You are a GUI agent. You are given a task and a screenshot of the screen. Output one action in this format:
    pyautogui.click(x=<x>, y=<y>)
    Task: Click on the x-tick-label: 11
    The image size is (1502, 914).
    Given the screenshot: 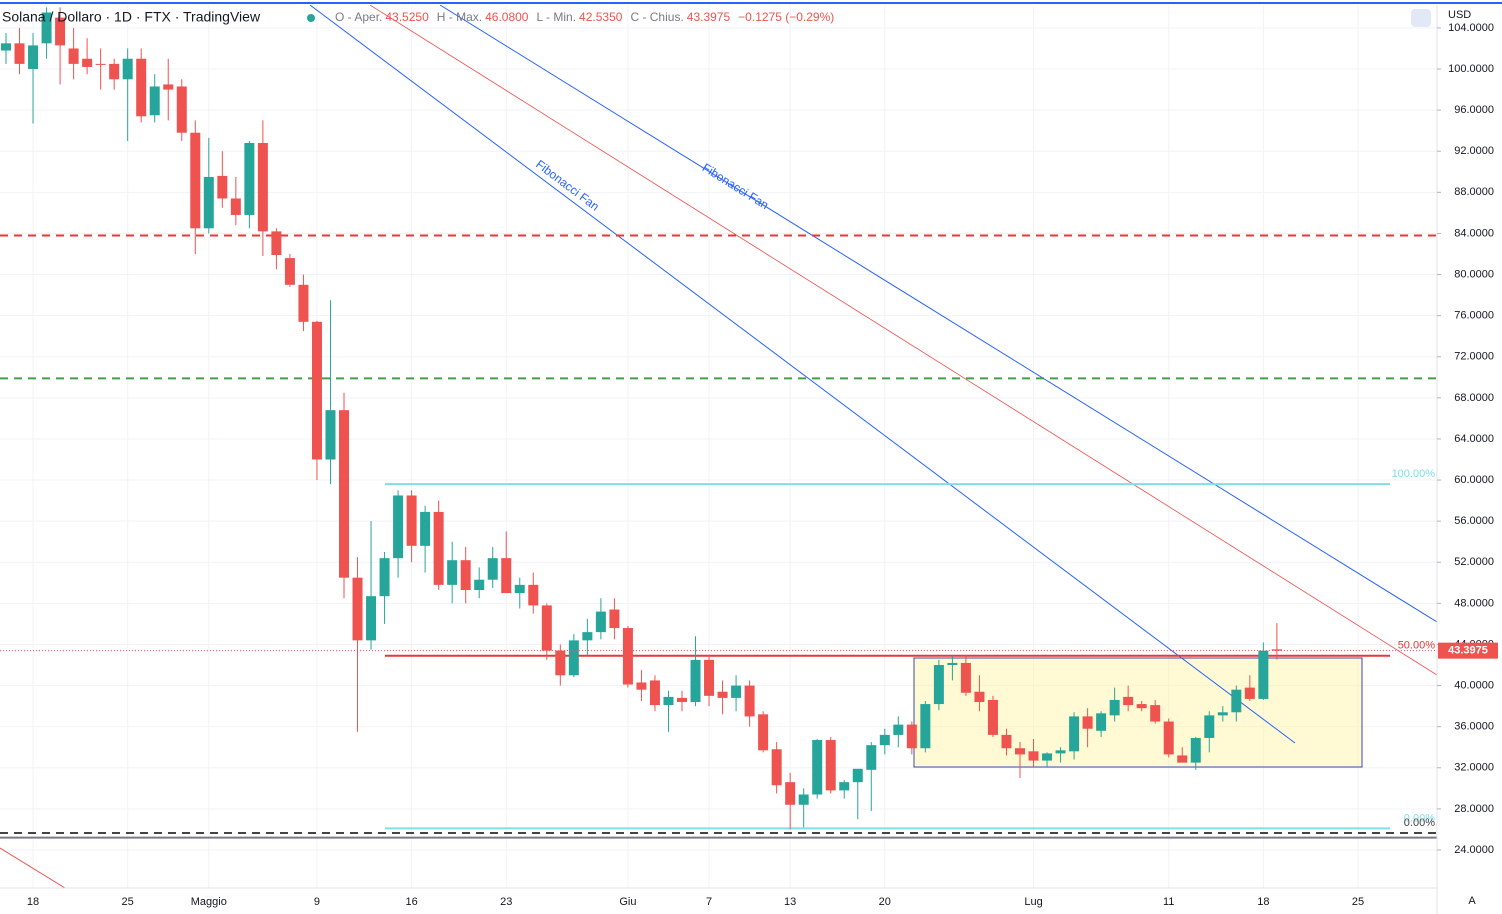 What is the action you would take?
    pyautogui.click(x=1168, y=902)
    